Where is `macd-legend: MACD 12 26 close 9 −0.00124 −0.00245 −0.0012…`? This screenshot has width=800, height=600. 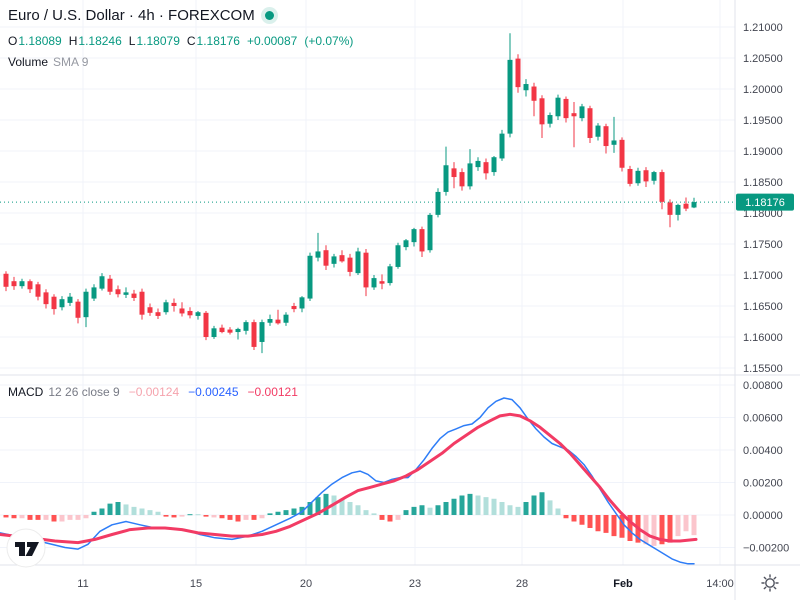 macd-legend: MACD 12 26 close 9 −0.00124 −0.00245 −0.0012… is located at coordinates (153, 392).